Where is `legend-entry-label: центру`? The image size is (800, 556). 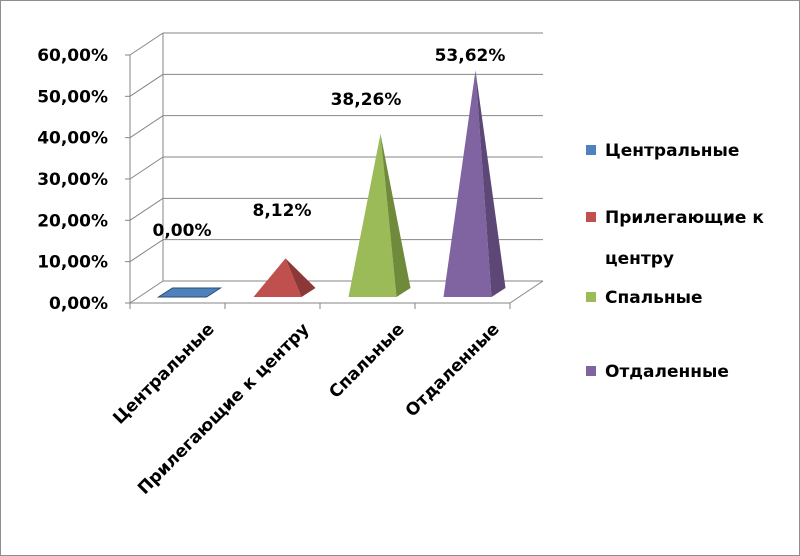 legend-entry-label: центру is located at coordinates (639, 259).